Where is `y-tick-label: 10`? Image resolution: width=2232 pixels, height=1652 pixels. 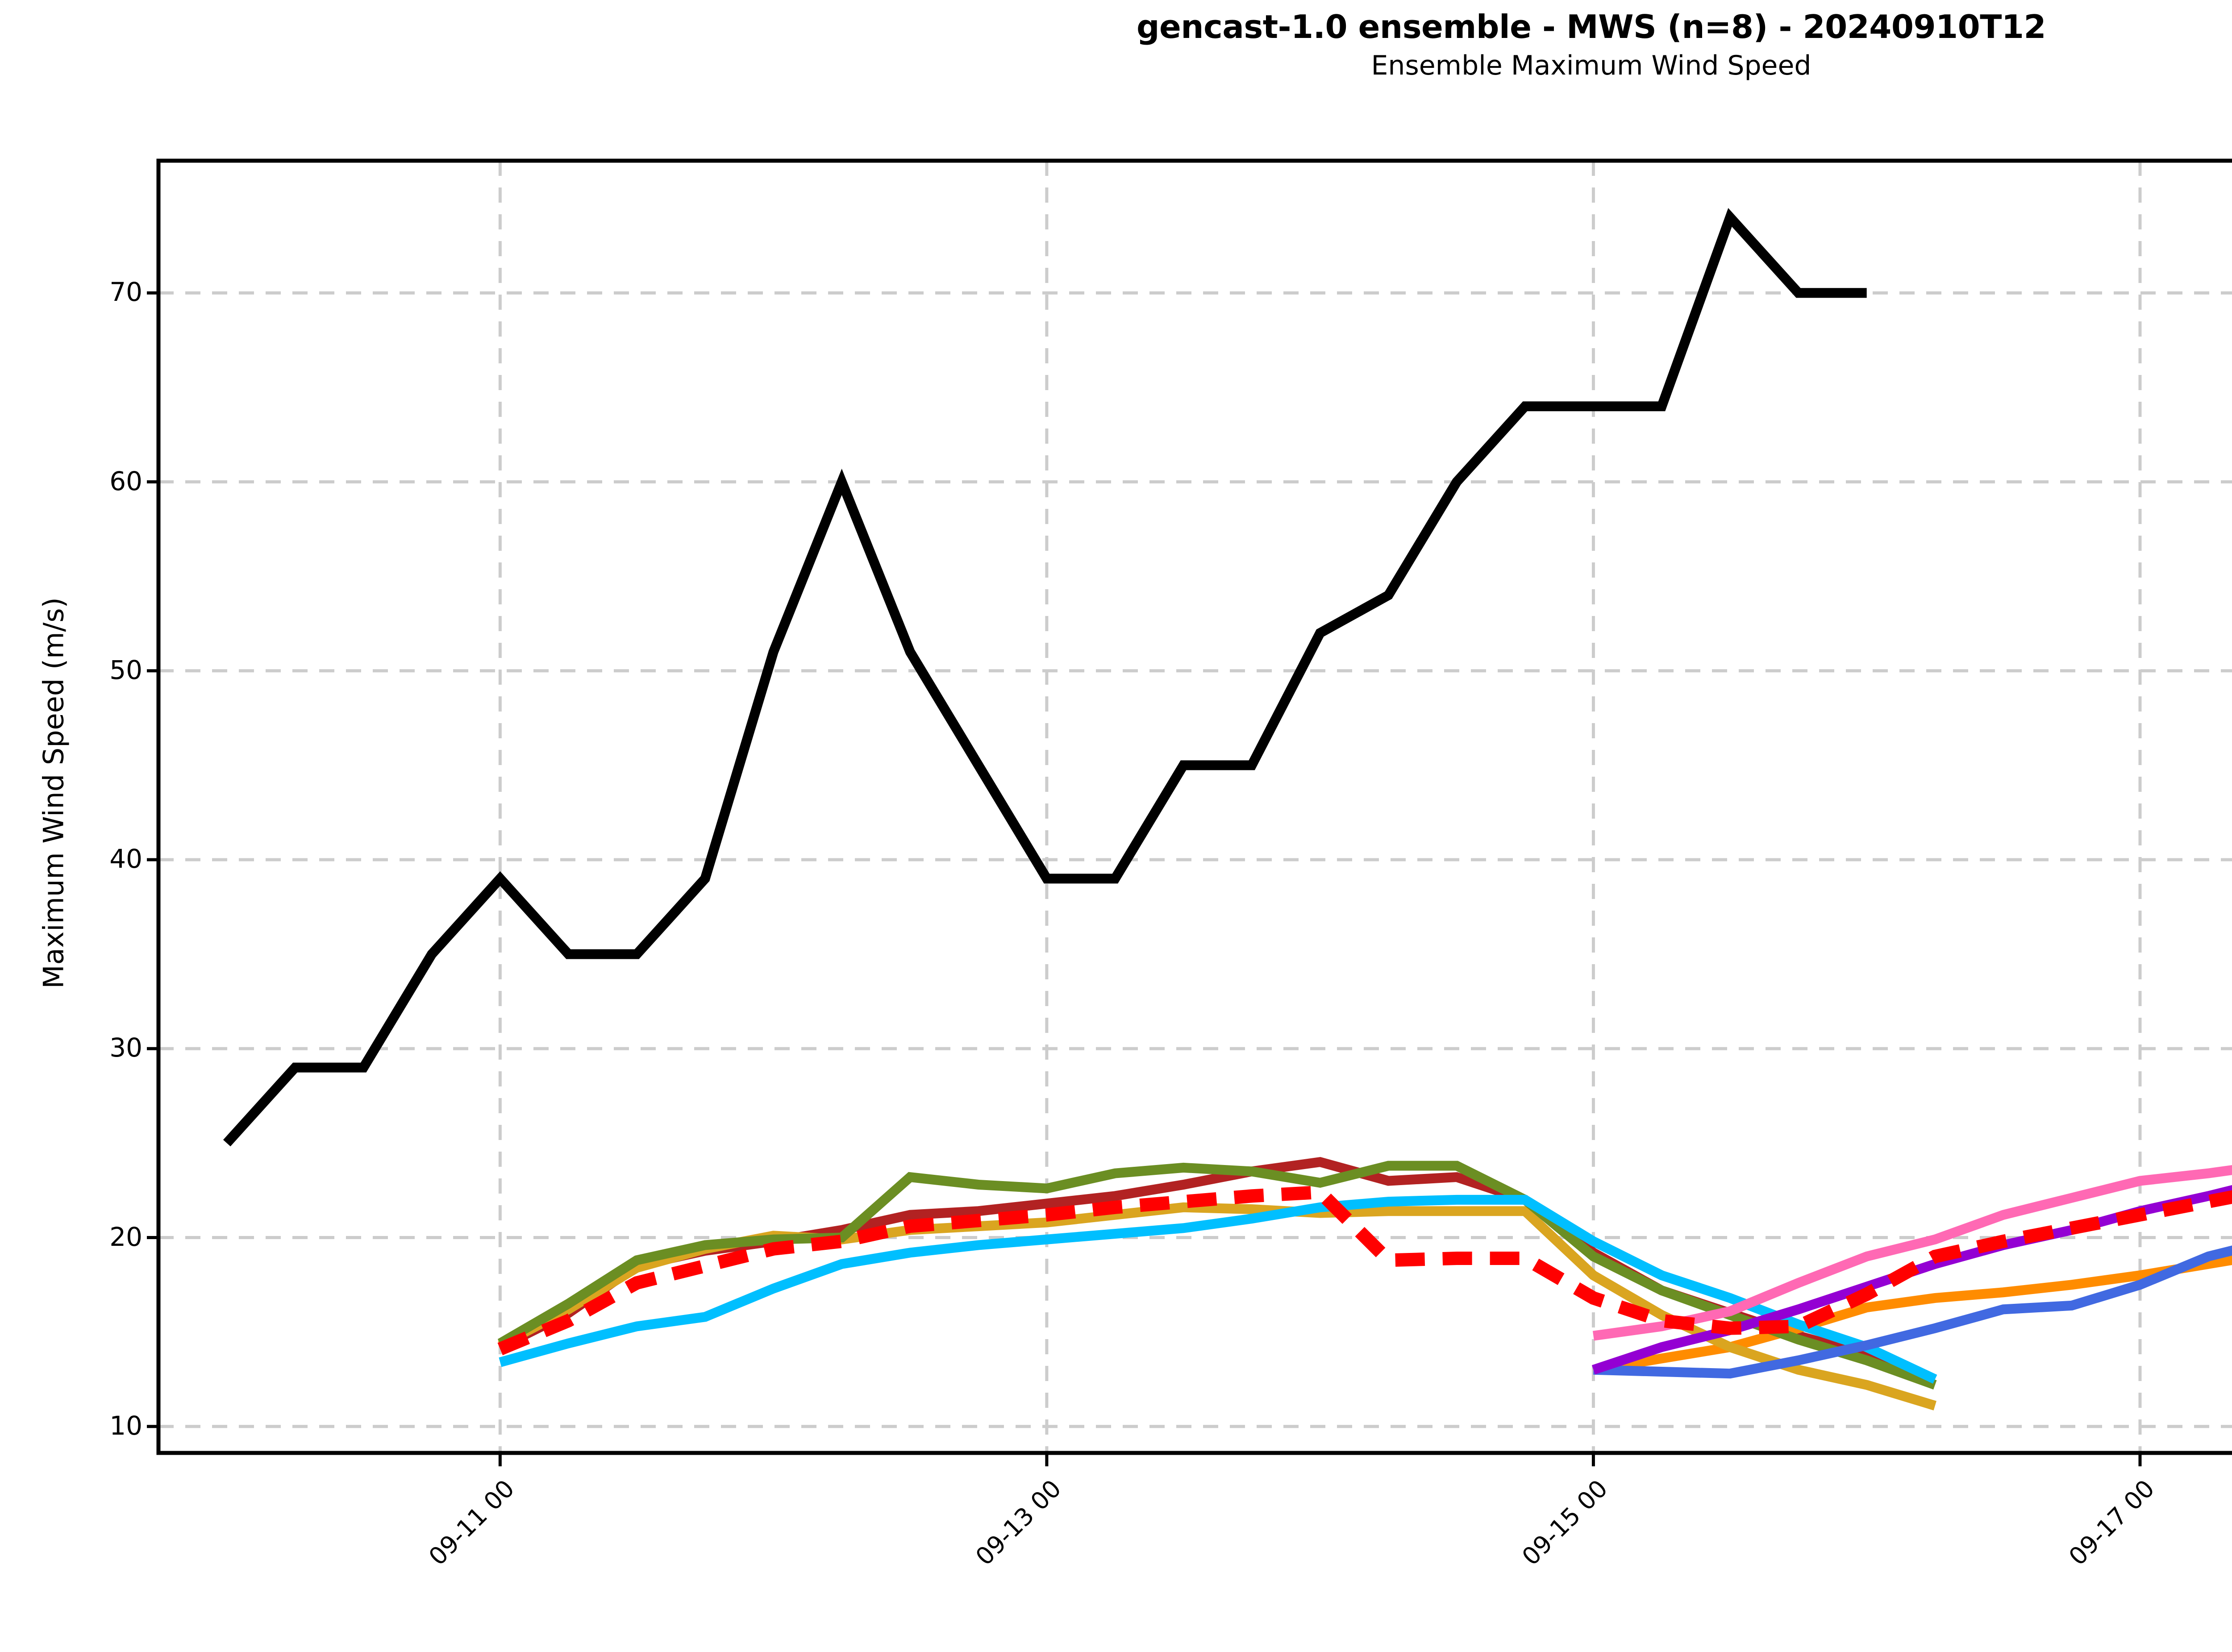
y-tick-label: 10 is located at coordinates (126, 1425).